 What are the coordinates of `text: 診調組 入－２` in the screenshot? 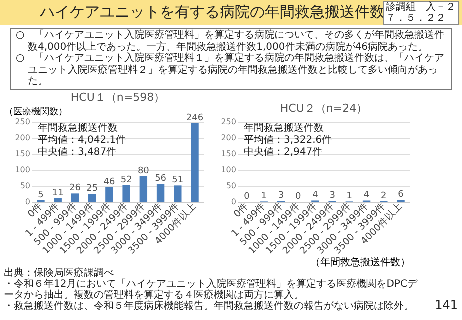 It's located at (421, 7).